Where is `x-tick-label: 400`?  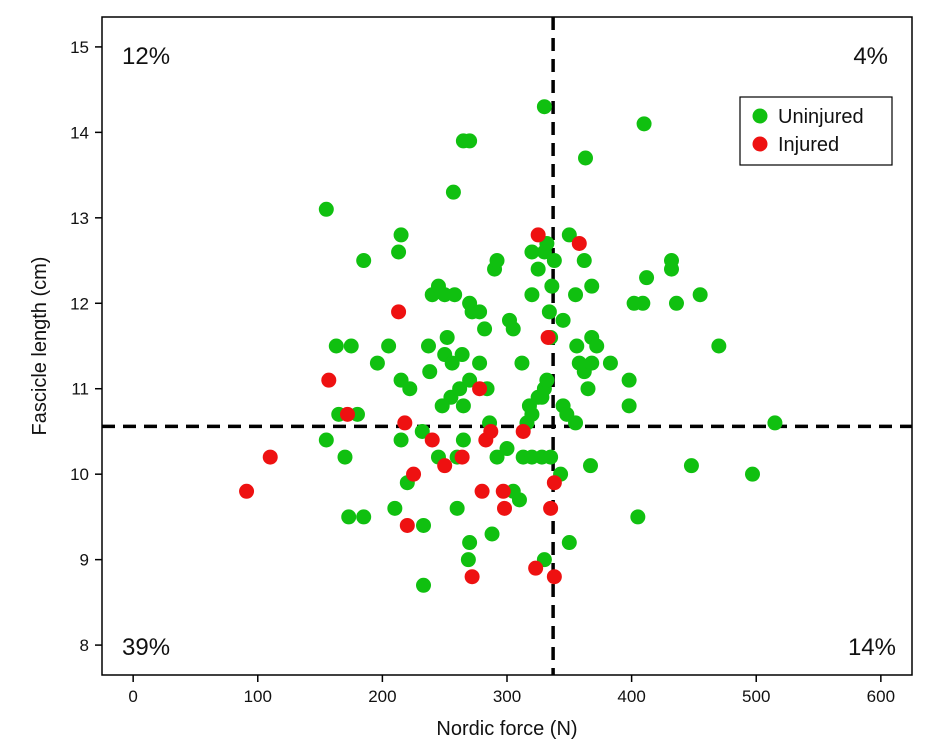 x-tick-label: 400 is located at coordinates (631, 696).